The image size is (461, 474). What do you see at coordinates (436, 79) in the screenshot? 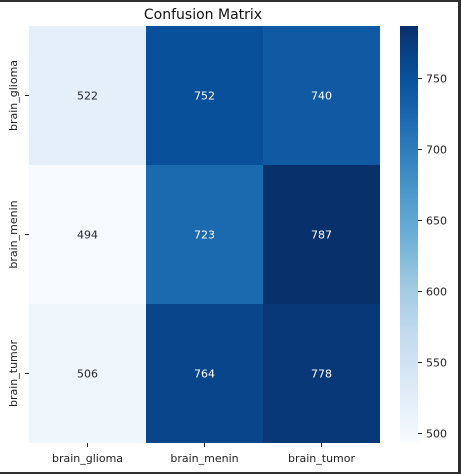
I see `colorbar-tick-label: 750` at bounding box center [436, 79].